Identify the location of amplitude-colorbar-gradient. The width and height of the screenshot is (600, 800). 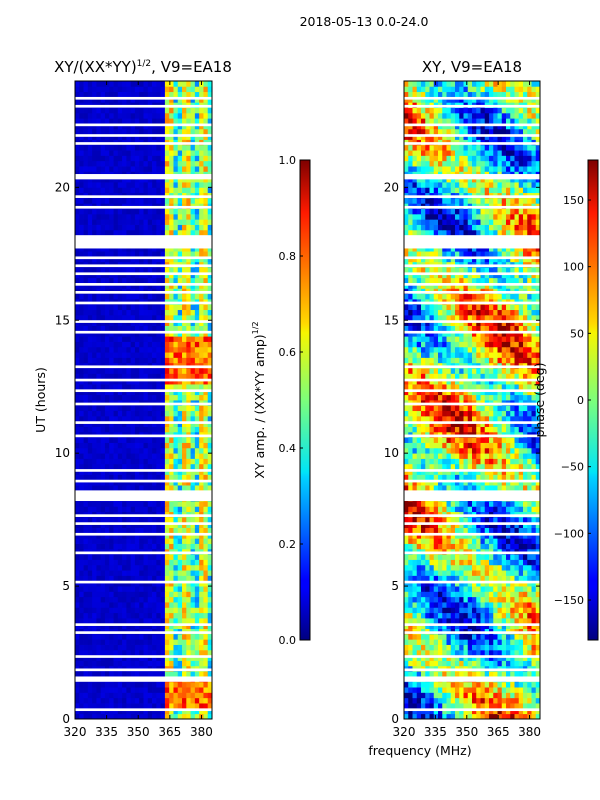
(305, 400).